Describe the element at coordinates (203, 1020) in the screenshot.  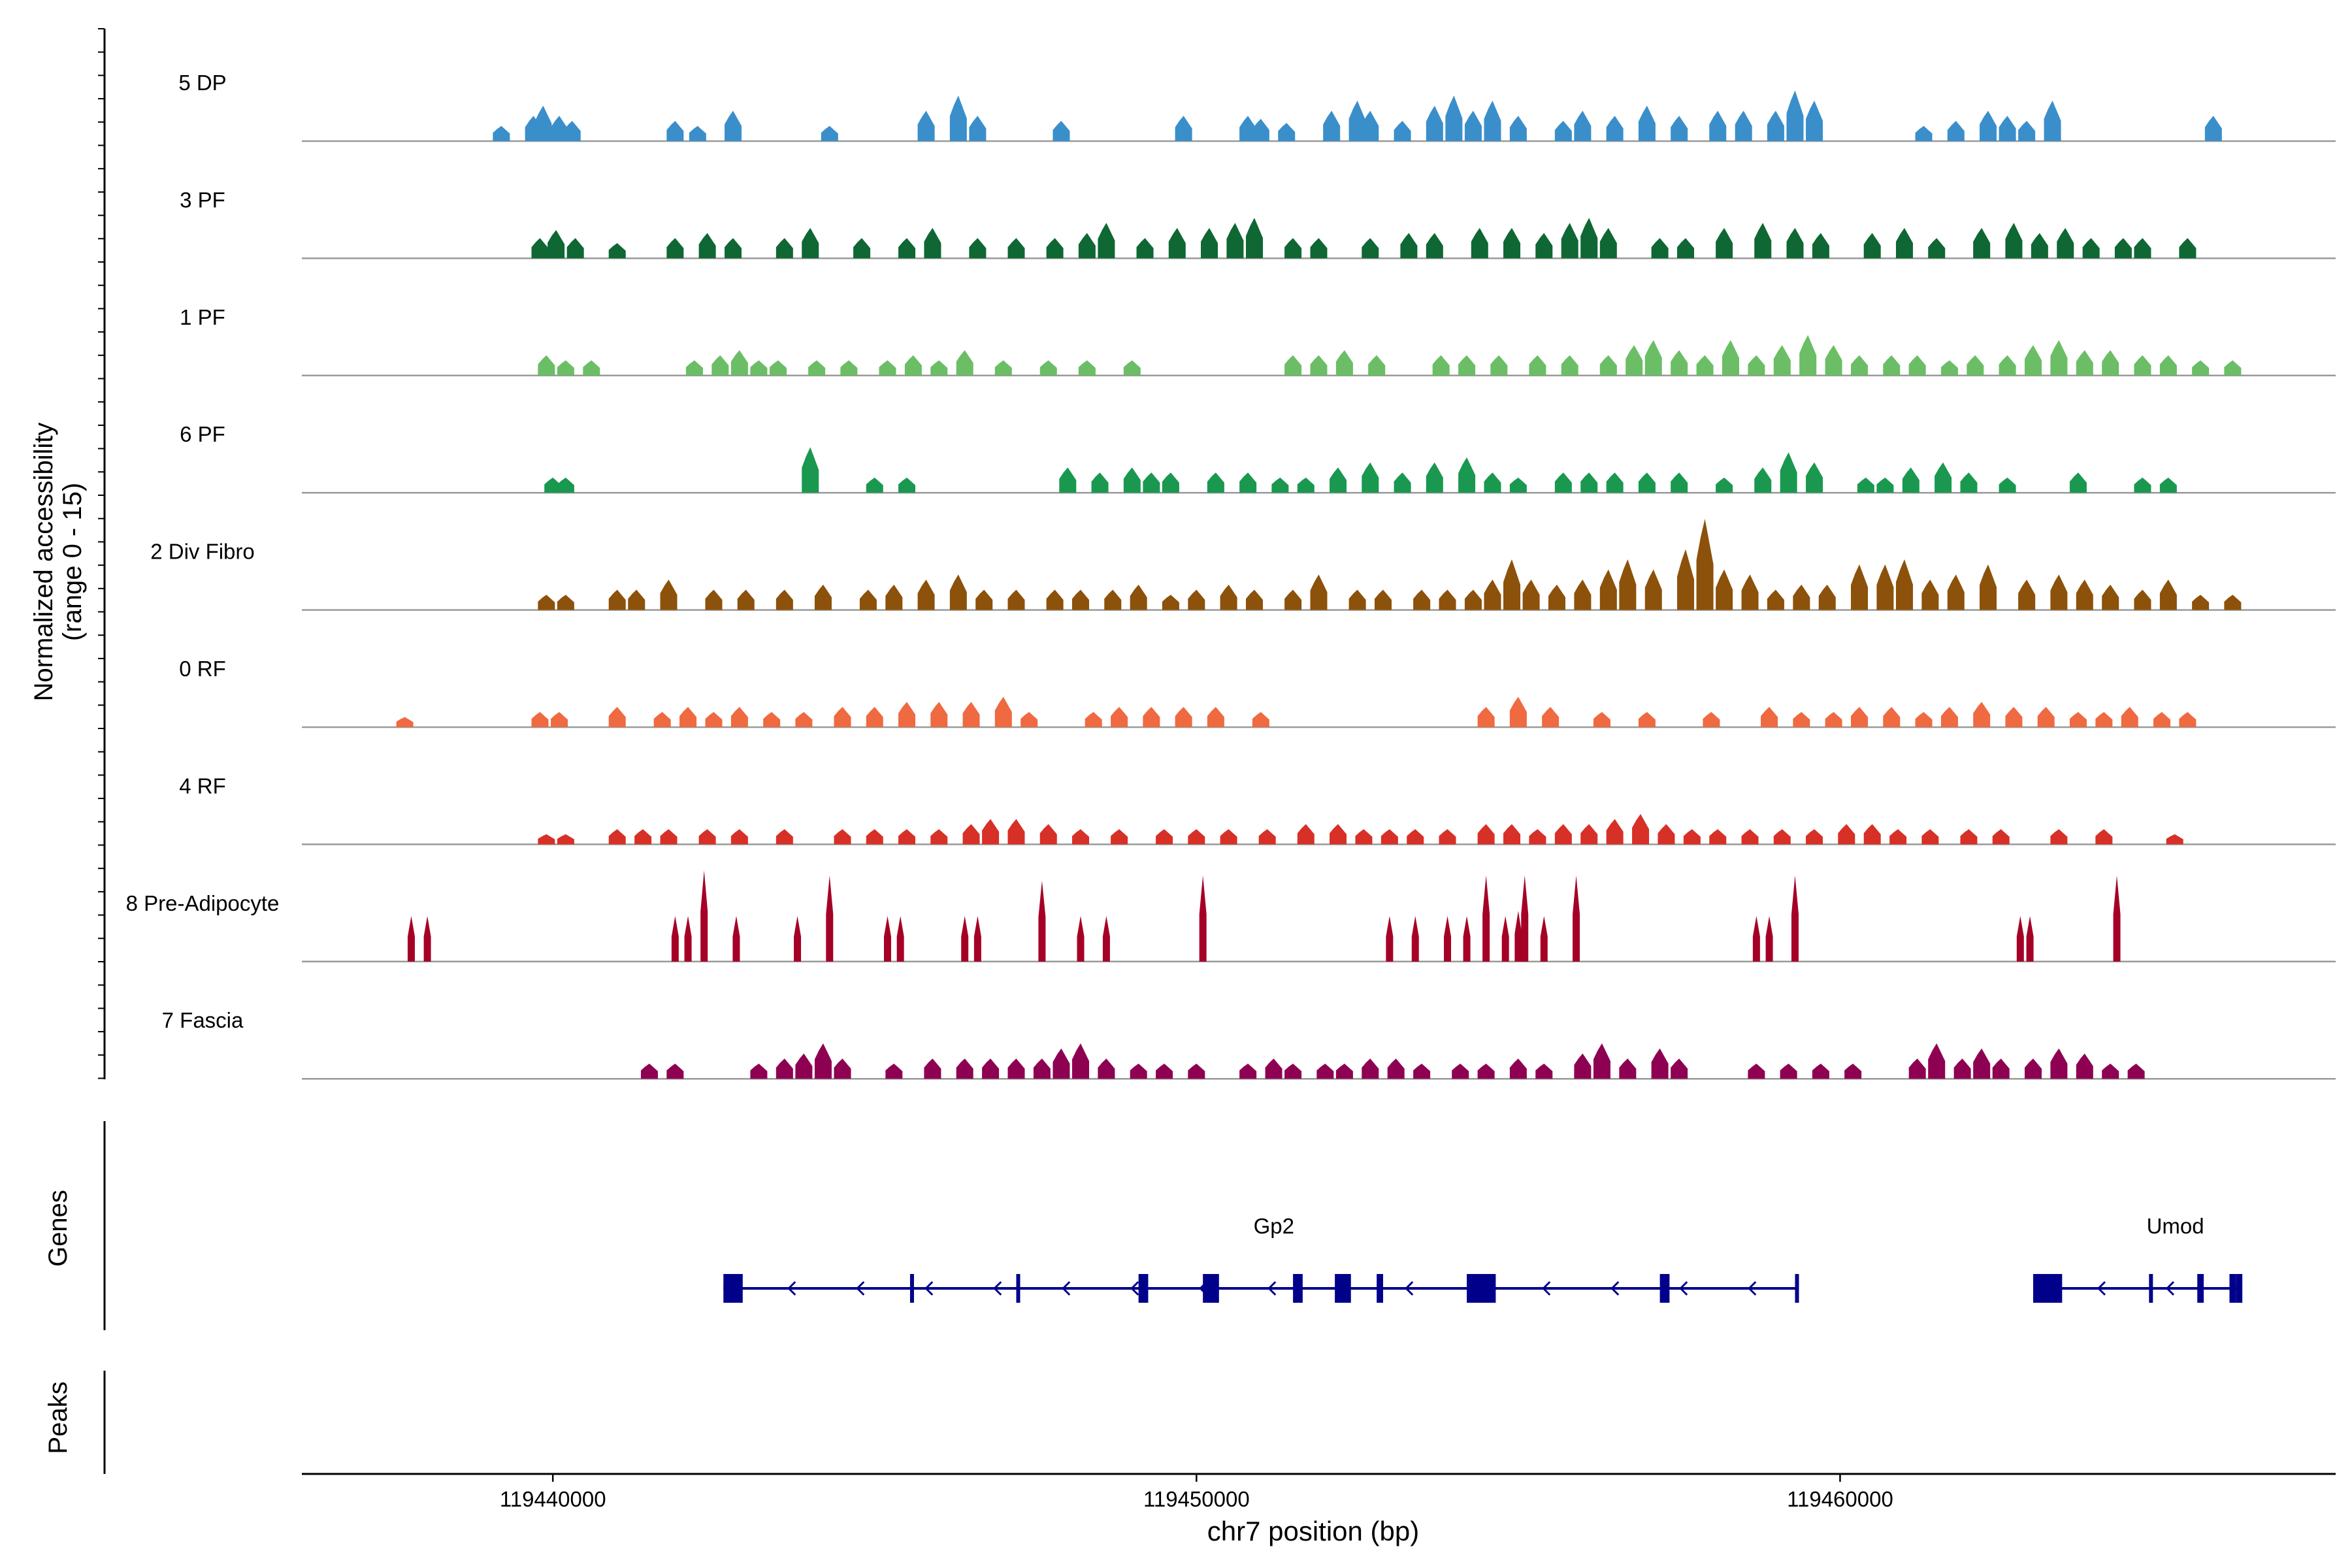
I see `track-label: 7 Fascia` at that location.